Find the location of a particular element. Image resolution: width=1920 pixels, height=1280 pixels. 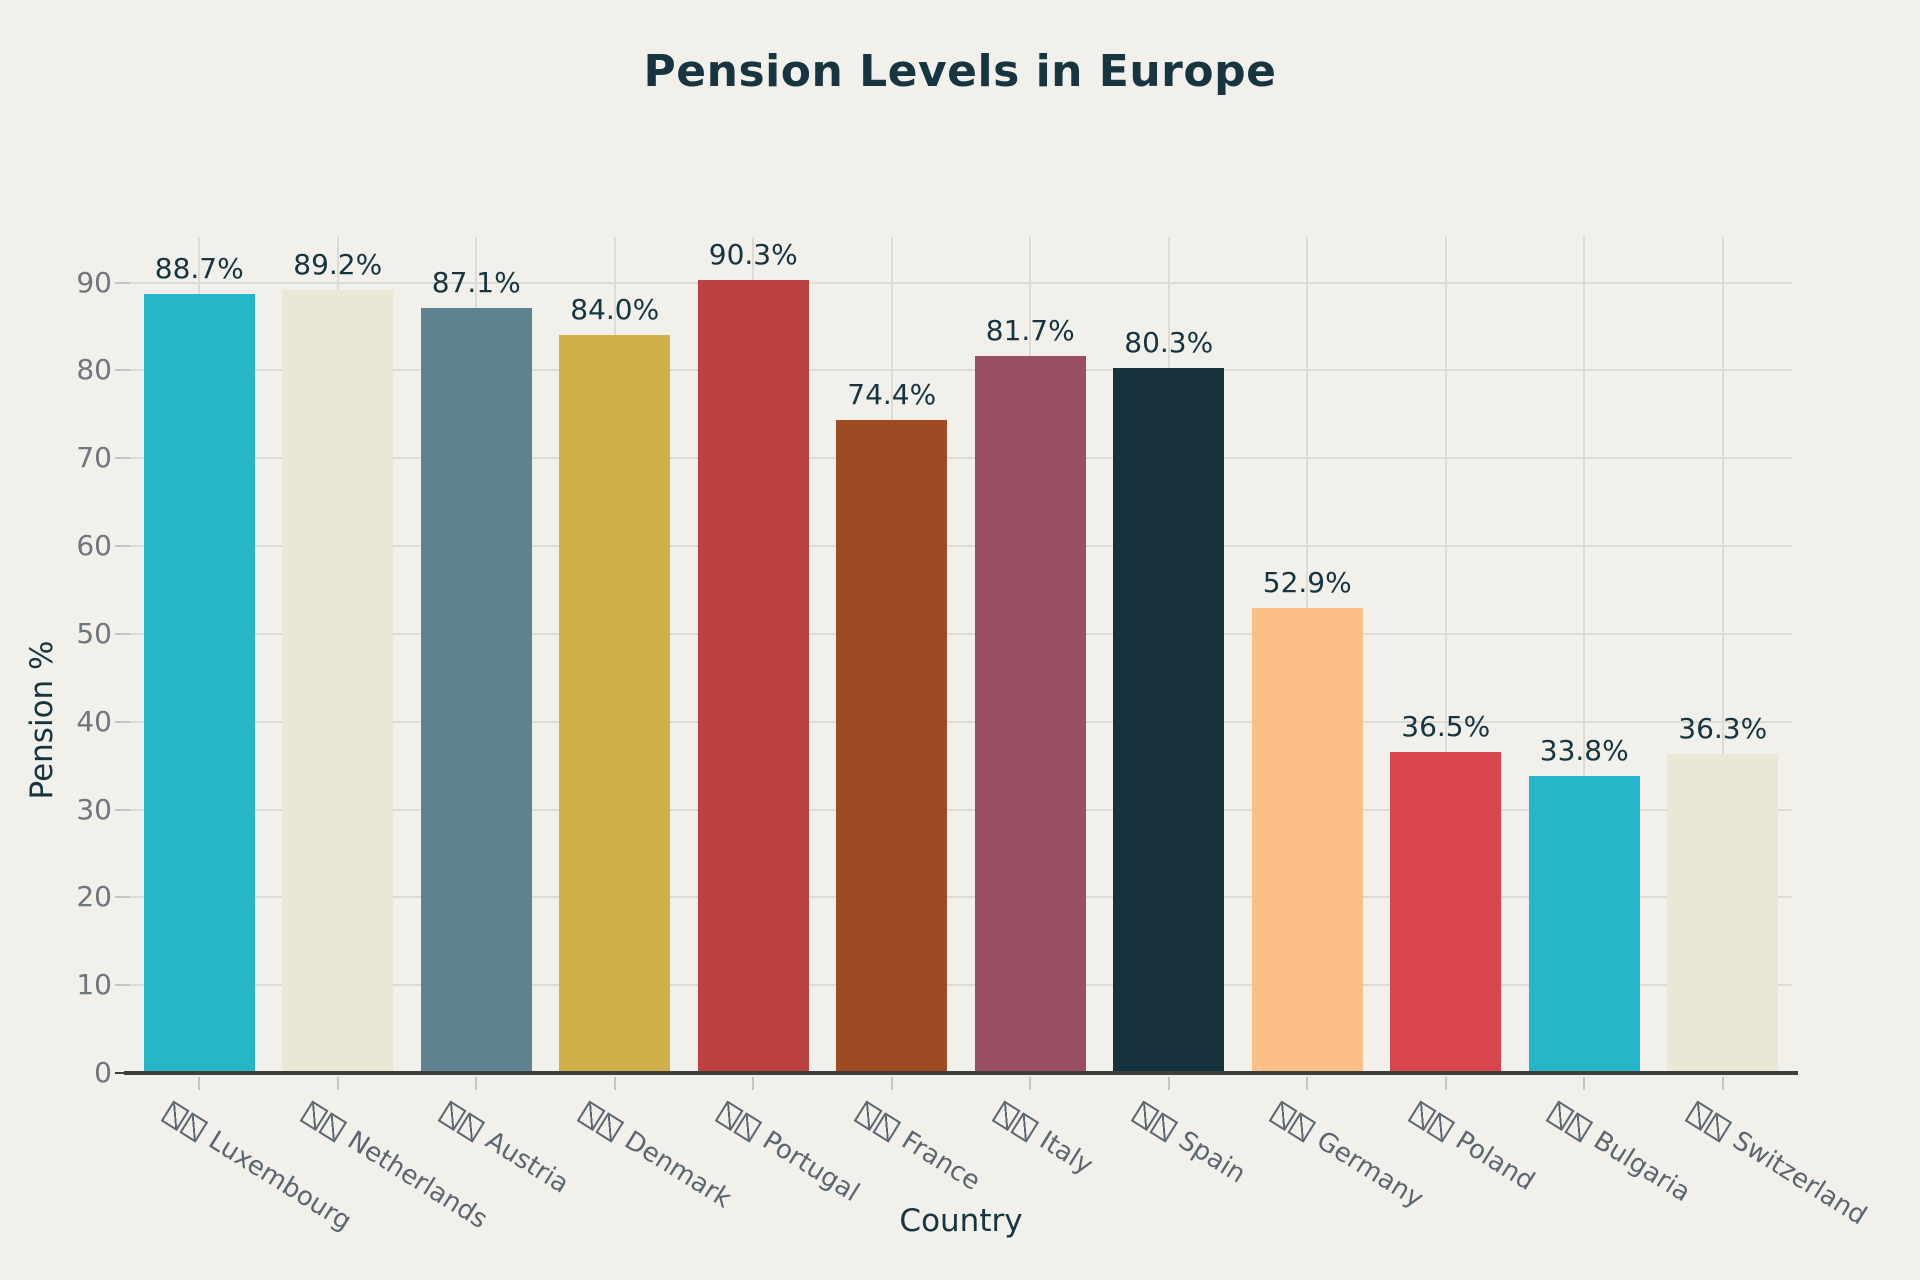

x-tick-label-austria: Austria is located at coordinates (505, 1149).